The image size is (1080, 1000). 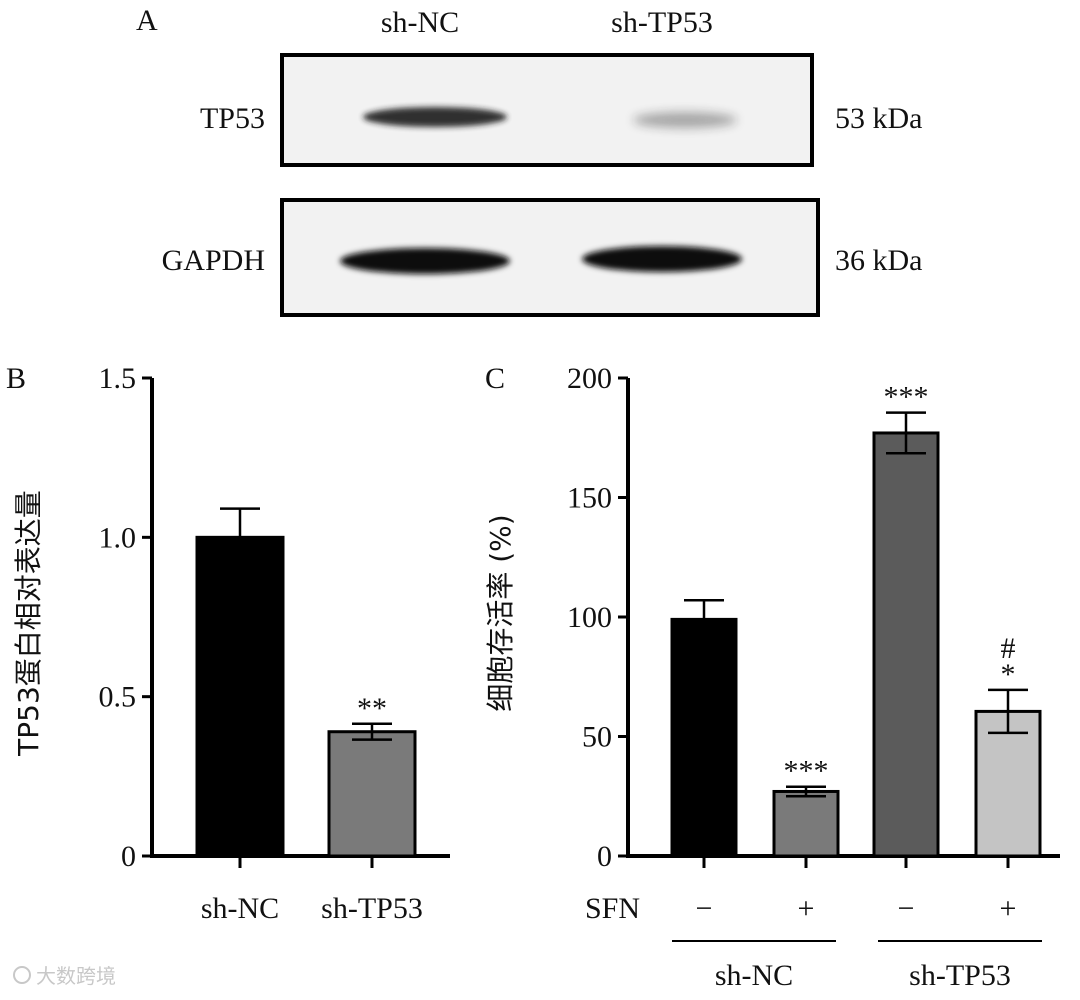 What do you see at coordinates (495, 378) in the screenshot?
I see `panel-c-letter: C` at bounding box center [495, 378].